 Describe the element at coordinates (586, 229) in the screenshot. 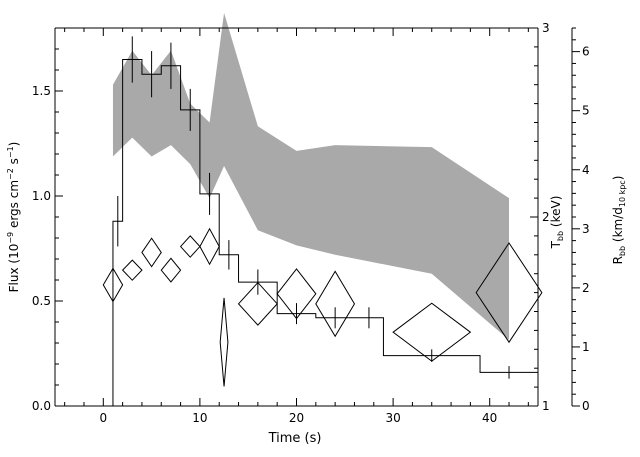

I see `y-radius-tick-label: 3` at that location.